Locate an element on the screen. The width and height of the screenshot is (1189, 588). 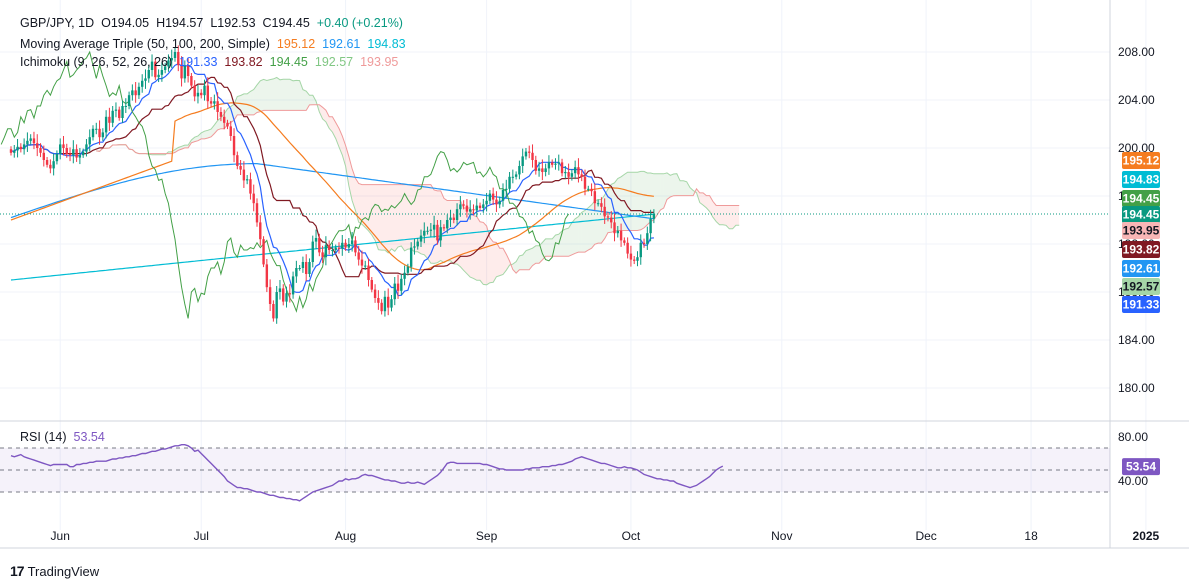
ma200-value: 194.83 is located at coordinates (386, 44).